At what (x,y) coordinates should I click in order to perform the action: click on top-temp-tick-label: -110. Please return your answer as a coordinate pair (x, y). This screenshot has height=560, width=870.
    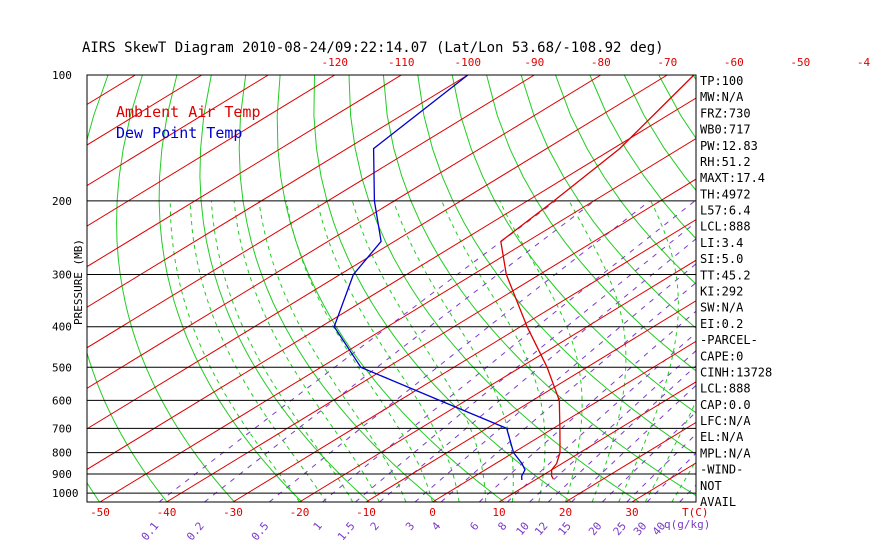
    Looking at the image, I should click on (401, 62).